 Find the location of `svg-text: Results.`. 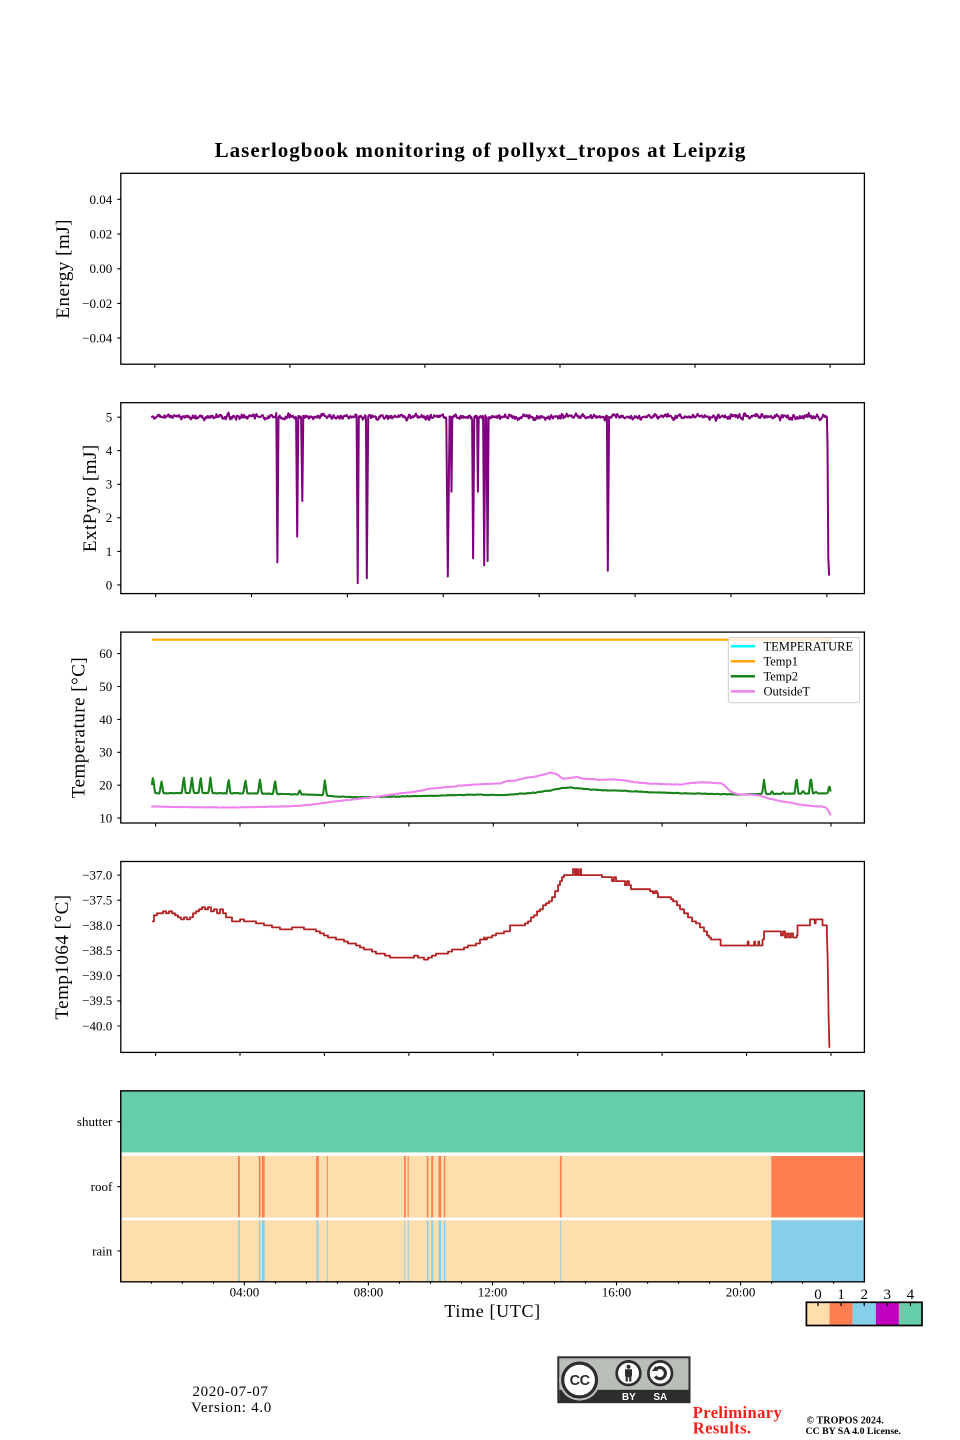

svg-text: Results. is located at coordinates (722, 1427).